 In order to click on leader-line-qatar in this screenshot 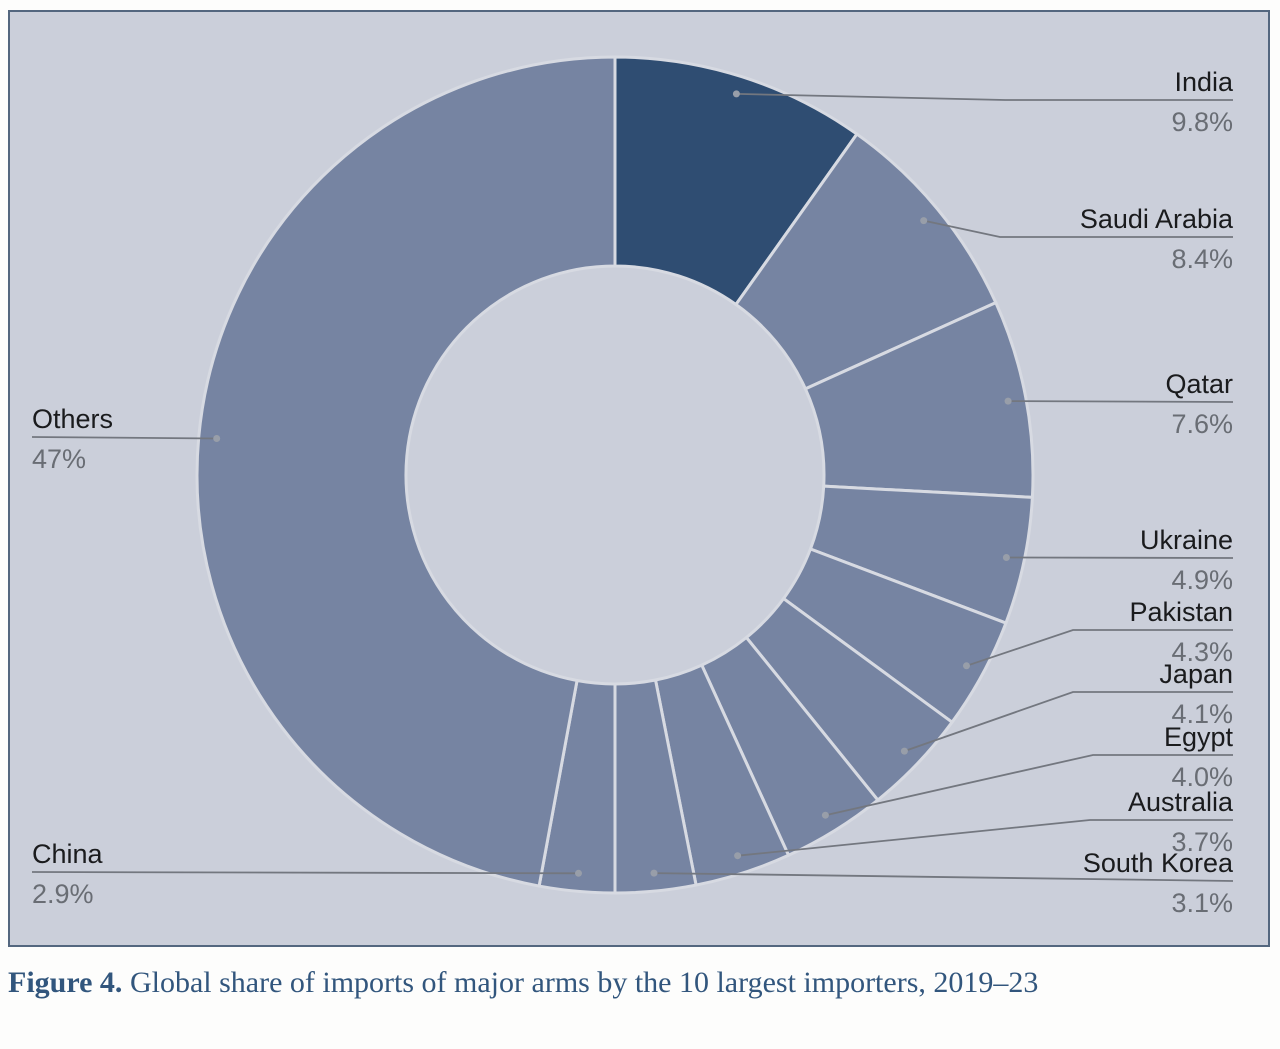, I will do `click(1121, 401)`.